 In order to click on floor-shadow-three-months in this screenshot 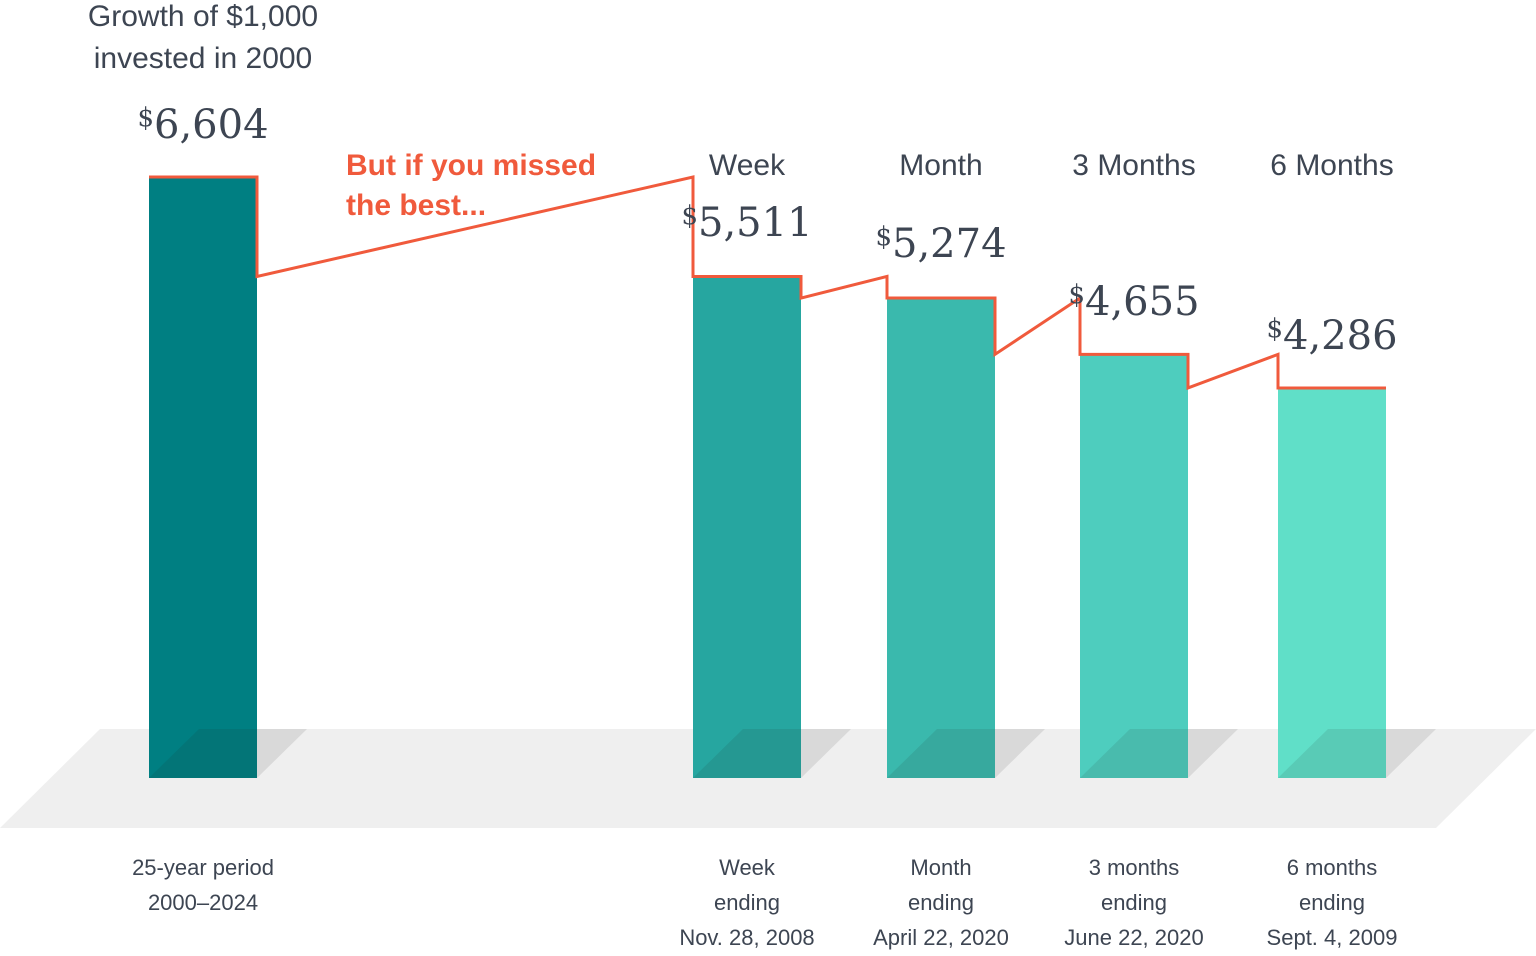, I will do `click(1159, 753)`.